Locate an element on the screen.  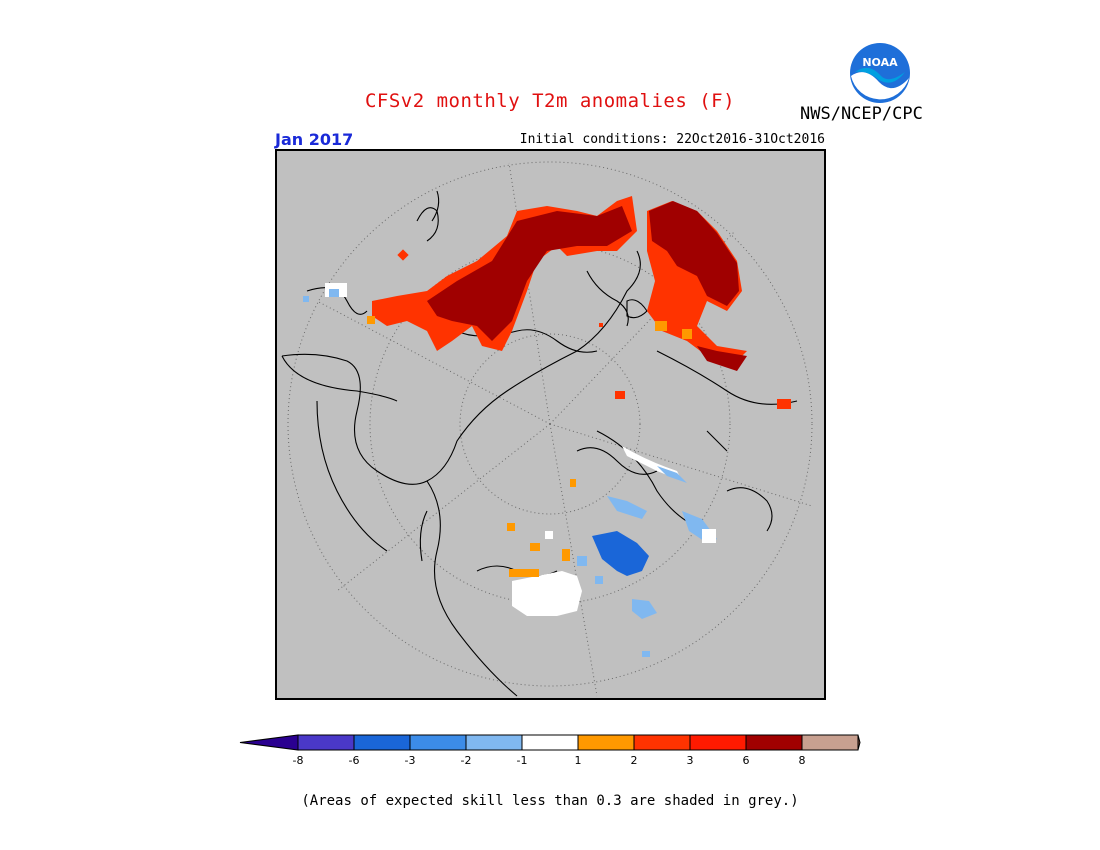
legend-tick-label: 2 is located at coordinates (634, 760).